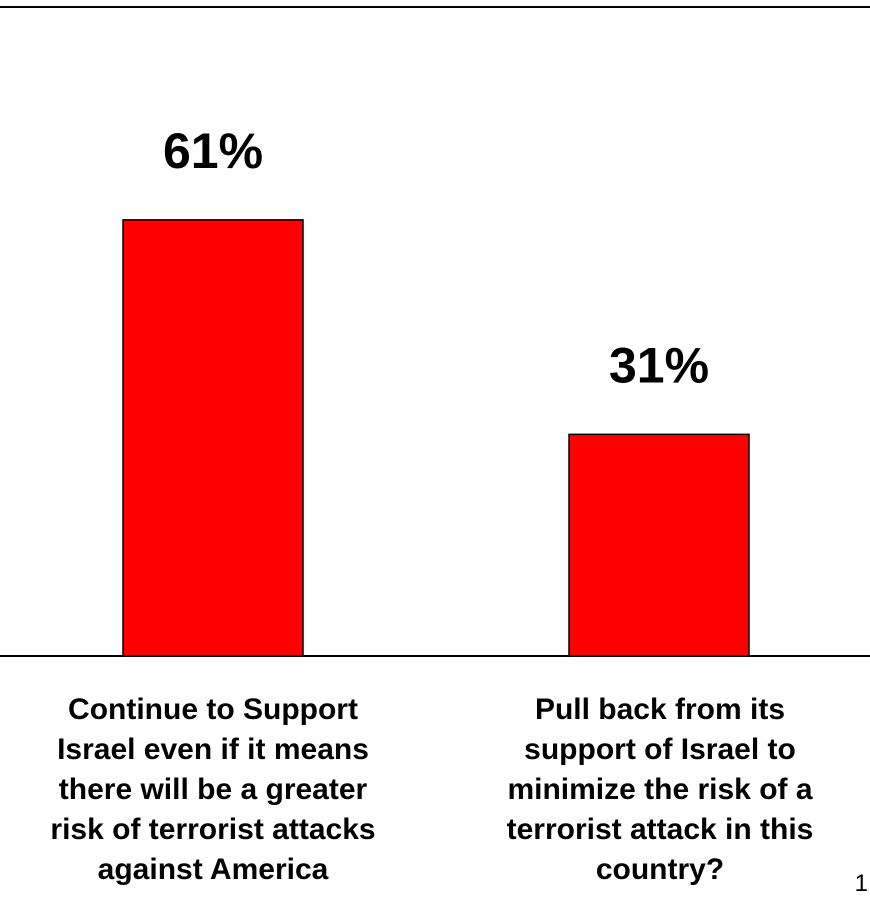  What do you see at coordinates (213, 709) in the screenshot?
I see `category-label-line: Continue to Support` at bounding box center [213, 709].